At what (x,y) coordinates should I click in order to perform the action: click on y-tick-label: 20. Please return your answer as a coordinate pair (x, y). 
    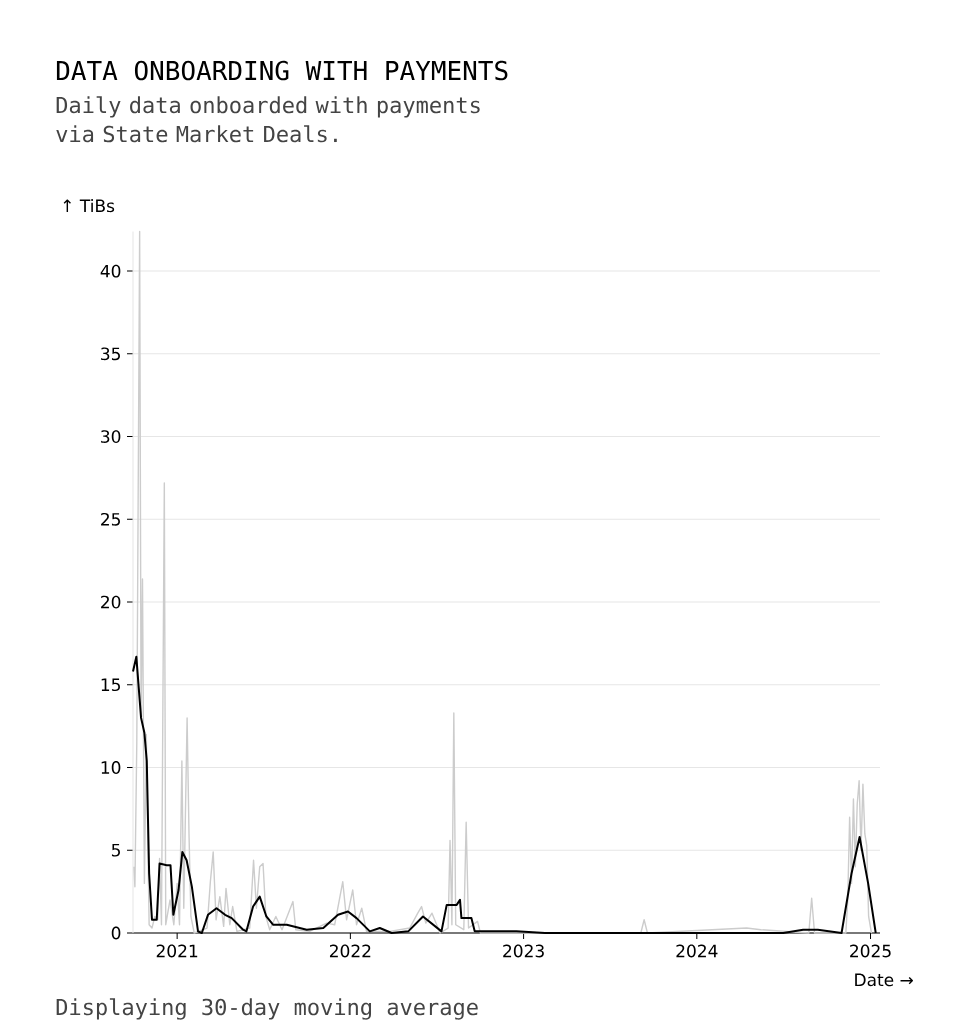
    Looking at the image, I should click on (111, 602).